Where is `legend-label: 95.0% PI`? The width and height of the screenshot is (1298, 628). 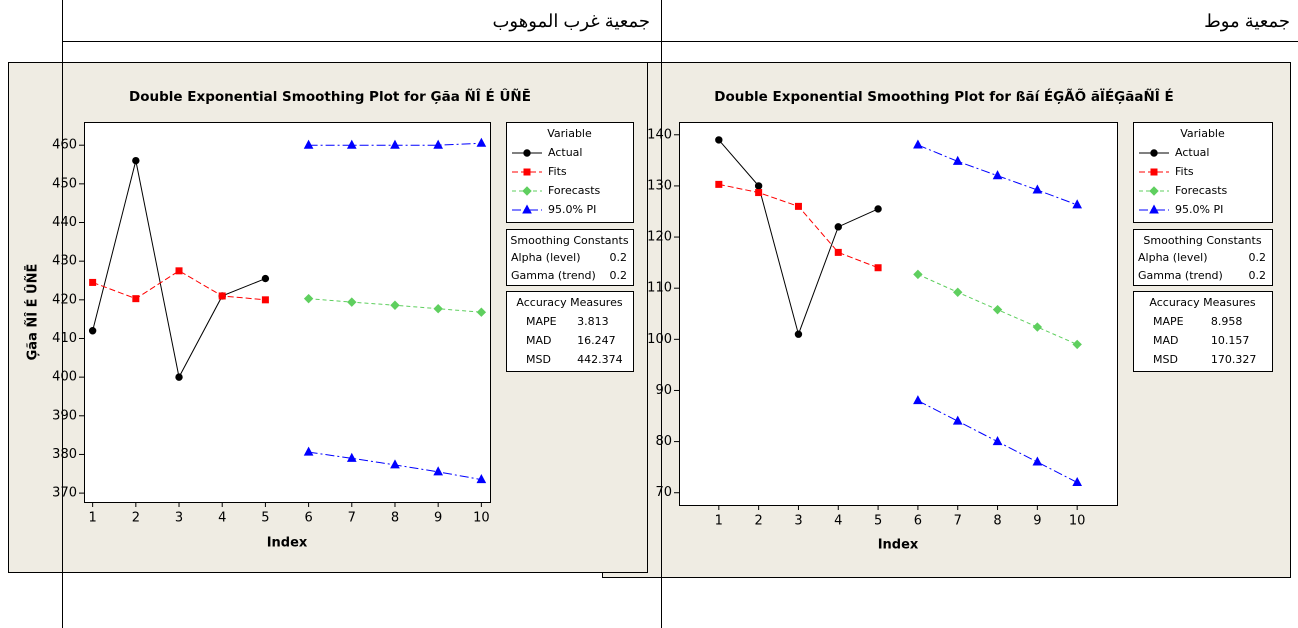 legend-label: 95.0% PI is located at coordinates (572, 209).